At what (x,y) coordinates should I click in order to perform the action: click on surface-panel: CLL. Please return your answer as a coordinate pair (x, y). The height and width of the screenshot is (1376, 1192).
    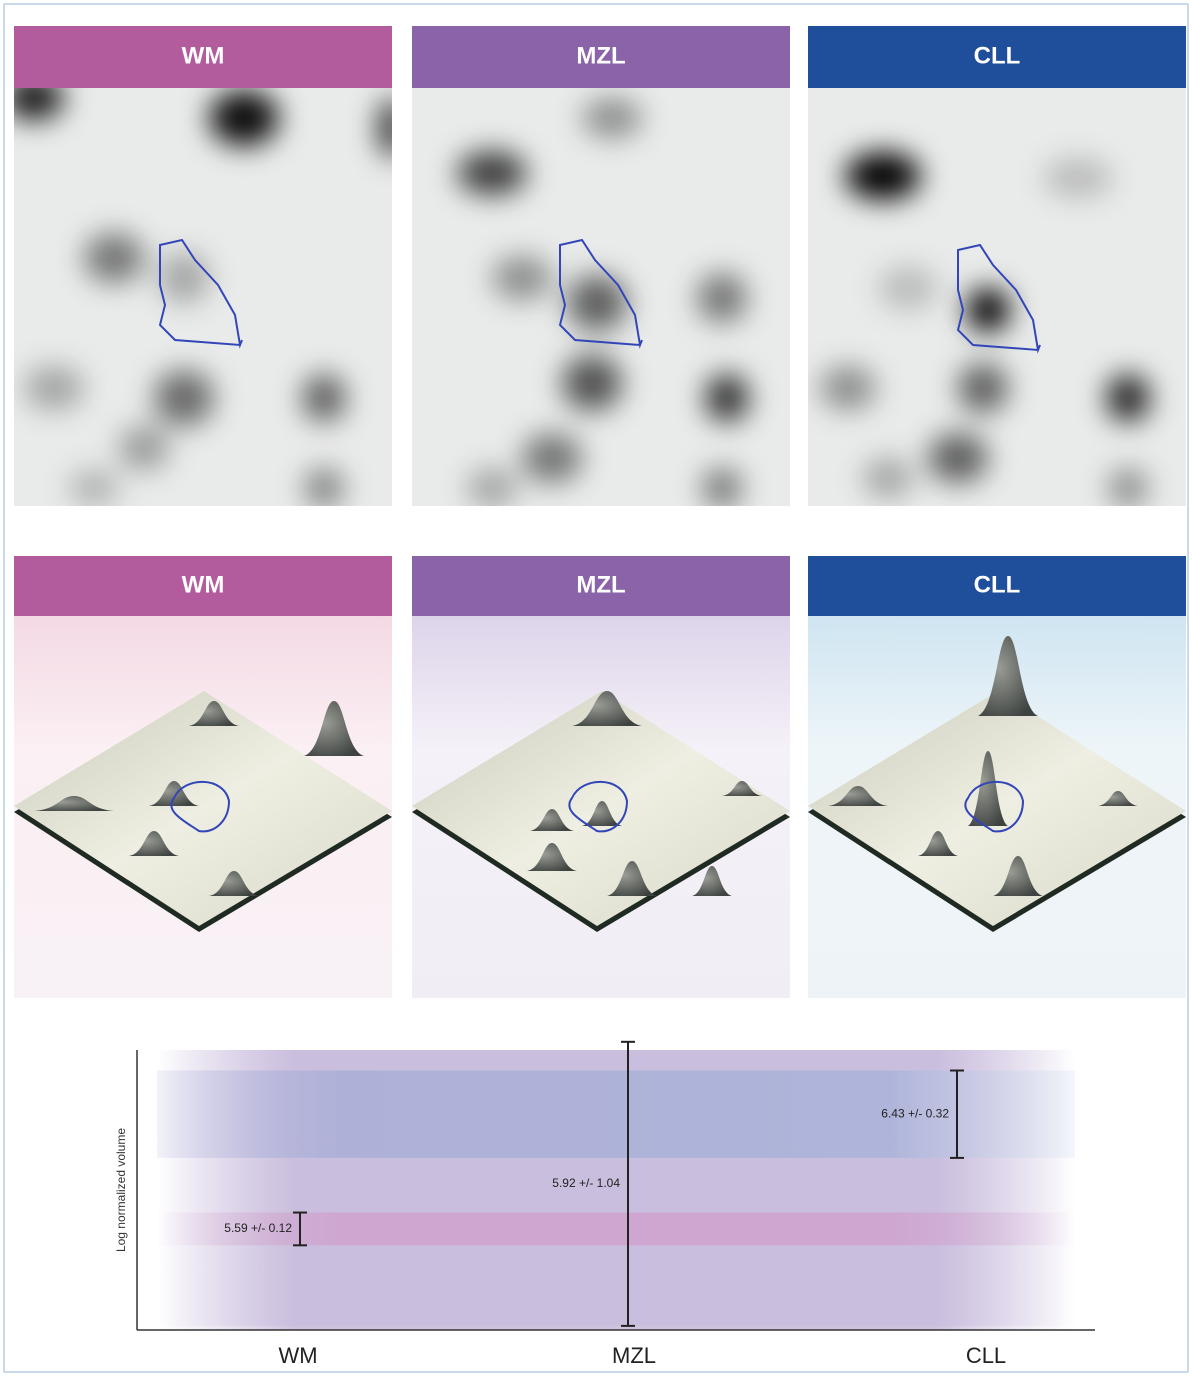
    Looking at the image, I should click on (997, 777).